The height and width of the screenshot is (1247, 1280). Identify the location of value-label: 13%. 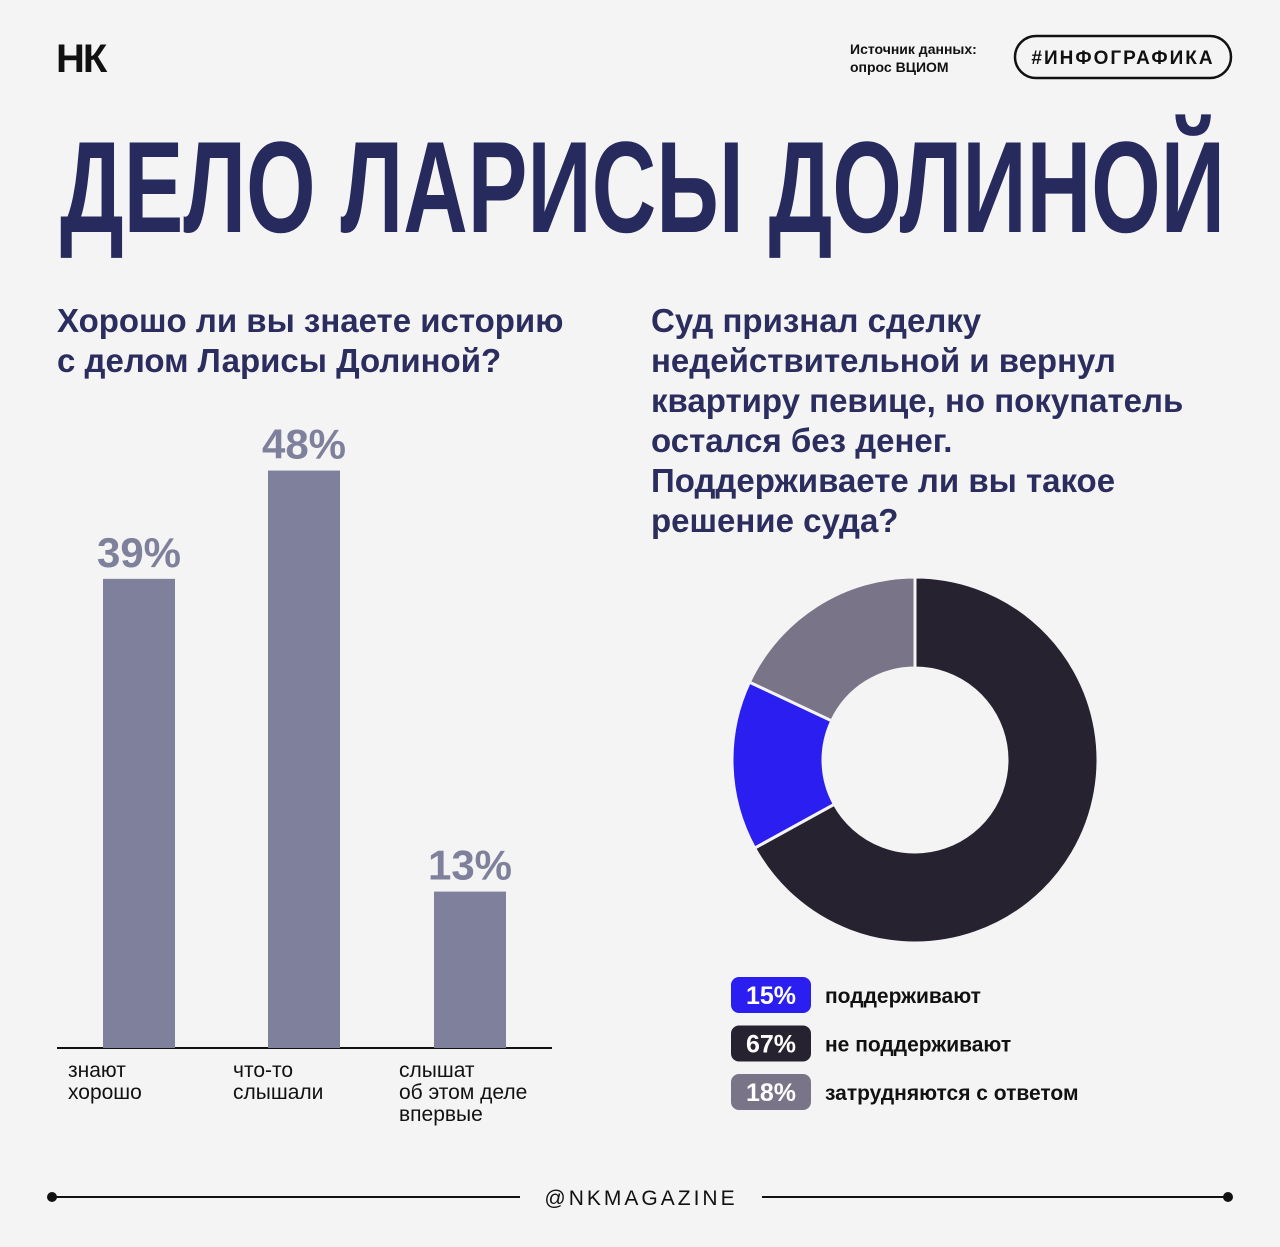
(470, 865).